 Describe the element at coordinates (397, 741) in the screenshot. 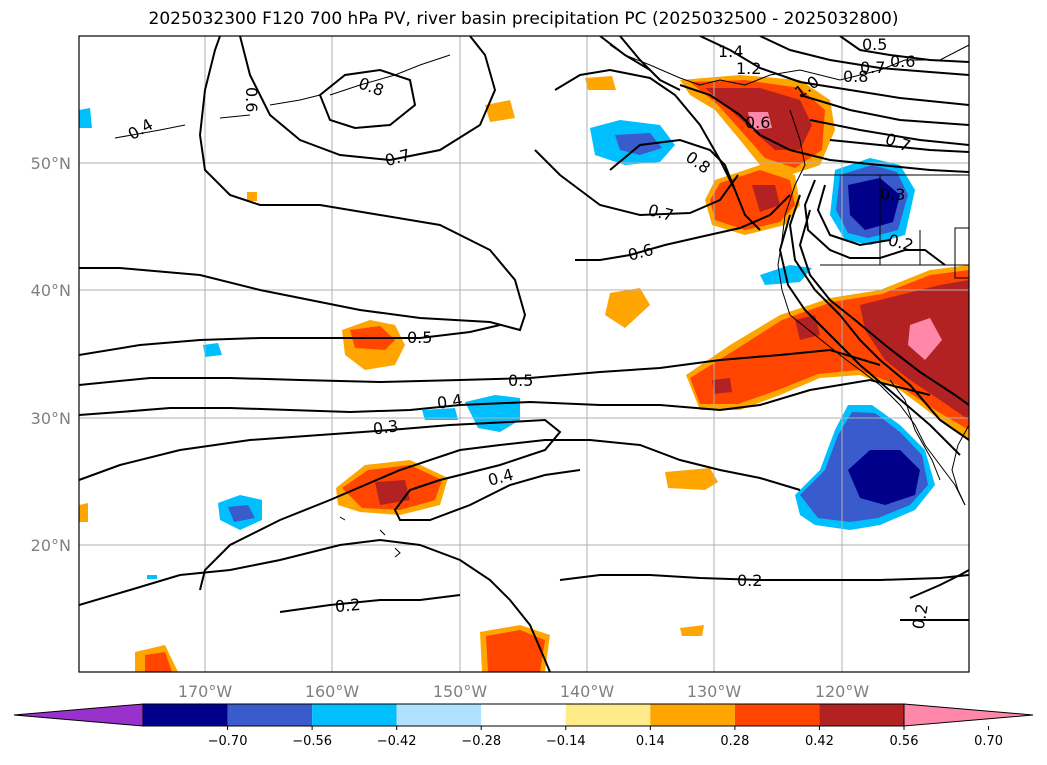

I see `colorbar-tick-label: −0.42` at that location.